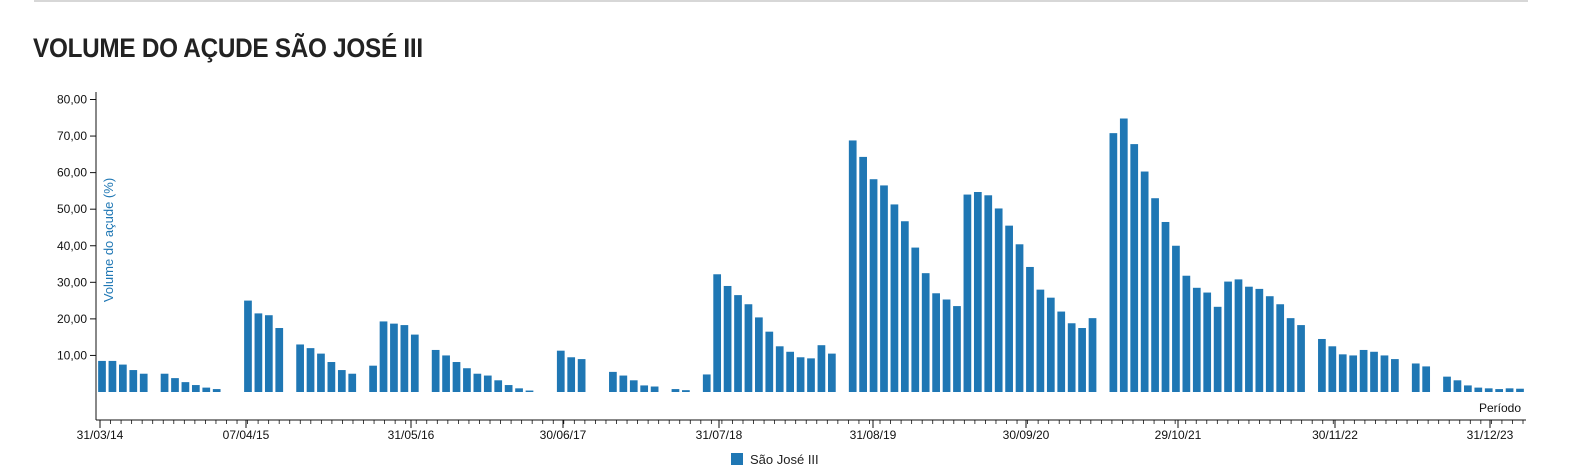 This screenshot has height=467, width=1591. Describe the element at coordinates (108, 240) in the screenshot. I see `y-axis-title: Volume do açude (%)` at that location.